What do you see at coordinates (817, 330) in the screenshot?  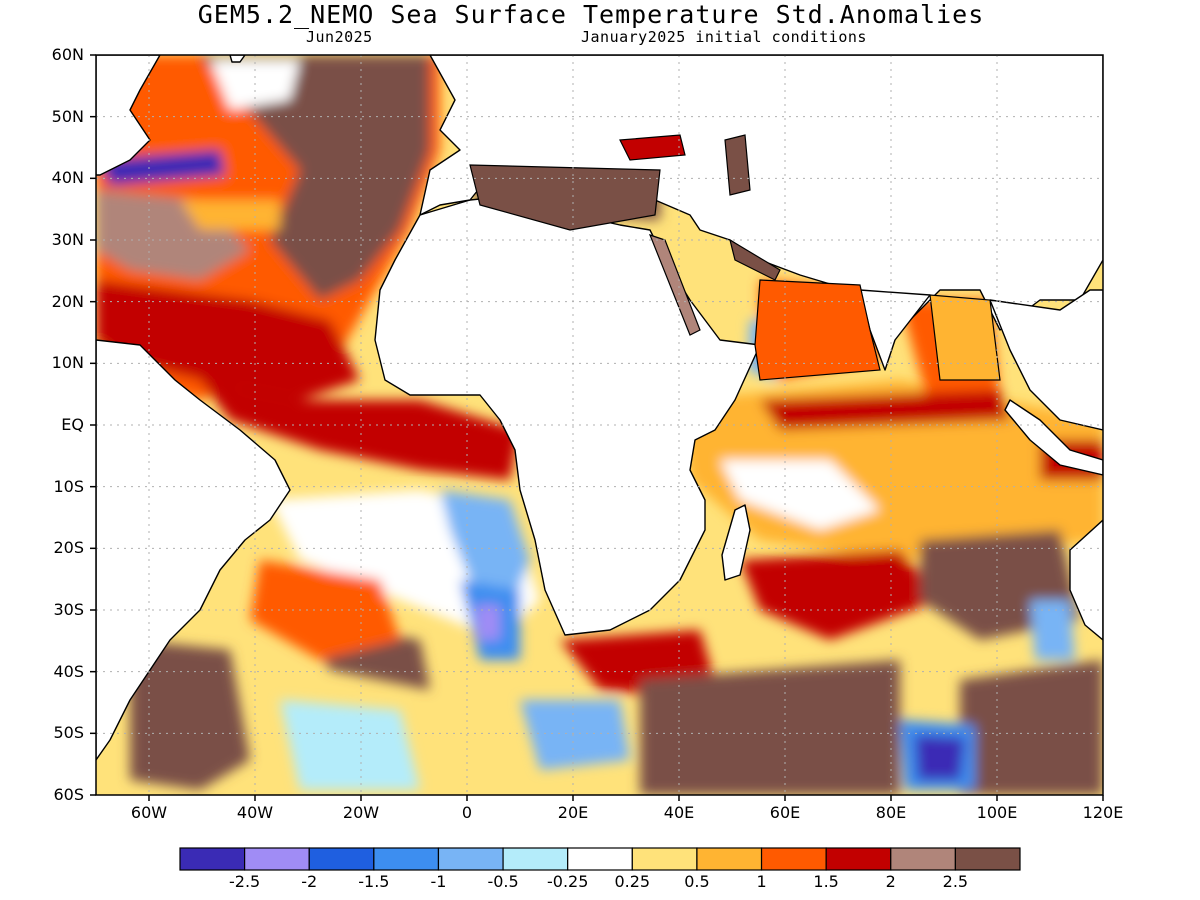 I see `arabian-sea` at bounding box center [817, 330].